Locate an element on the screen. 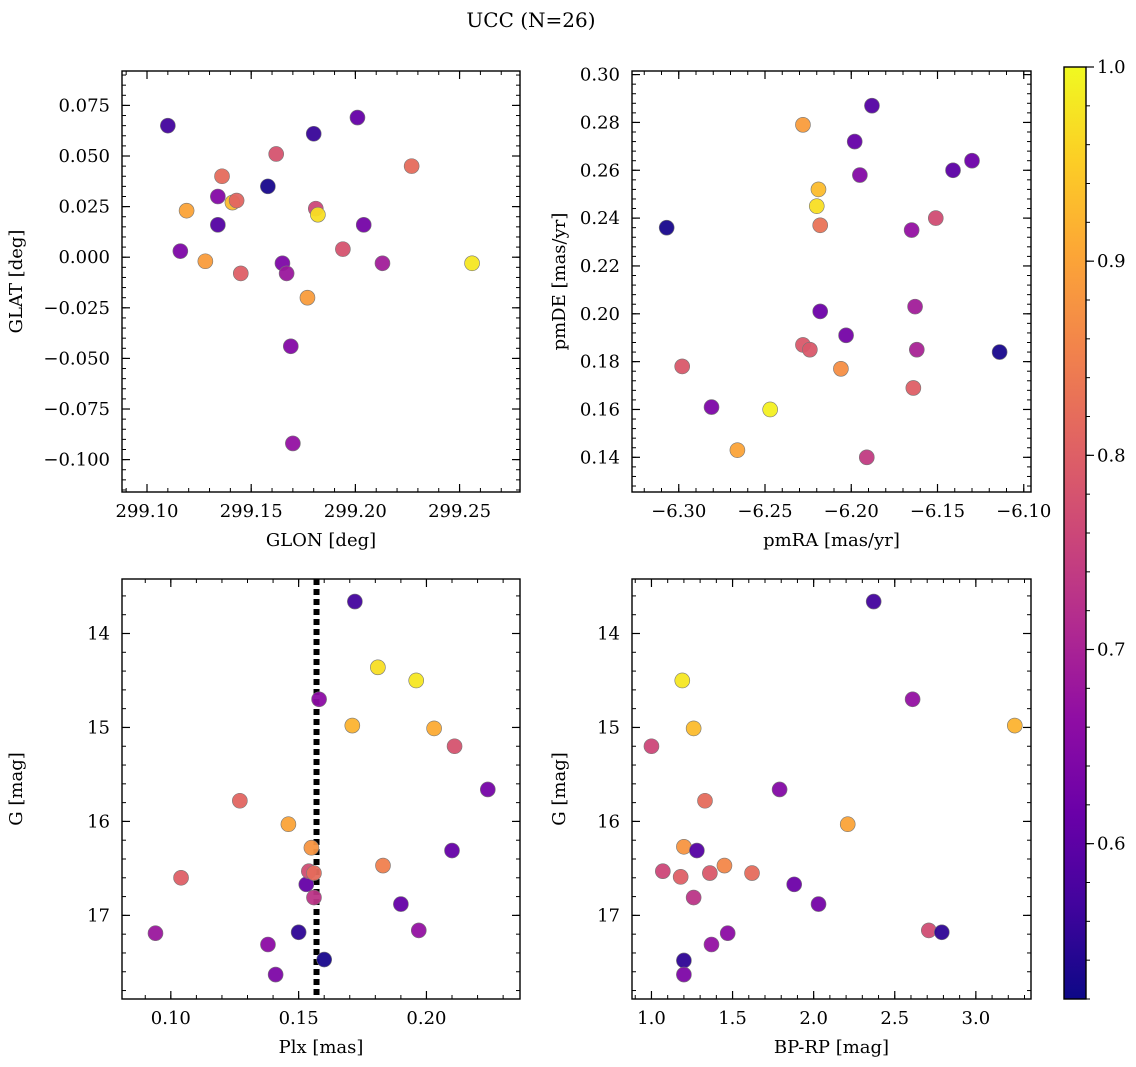 This screenshot has height=1067, width=1136. colorbar-tick-label: 1.0 is located at coordinates (1111, 67).